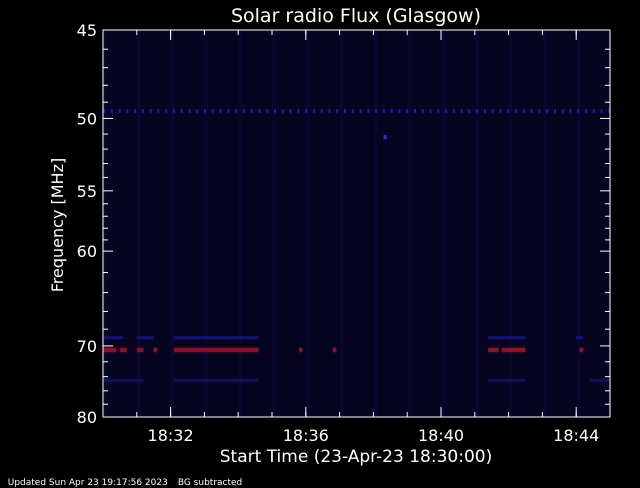  Describe the element at coordinates (385, 137) in the screenshot. I see `emission-point` at that location.